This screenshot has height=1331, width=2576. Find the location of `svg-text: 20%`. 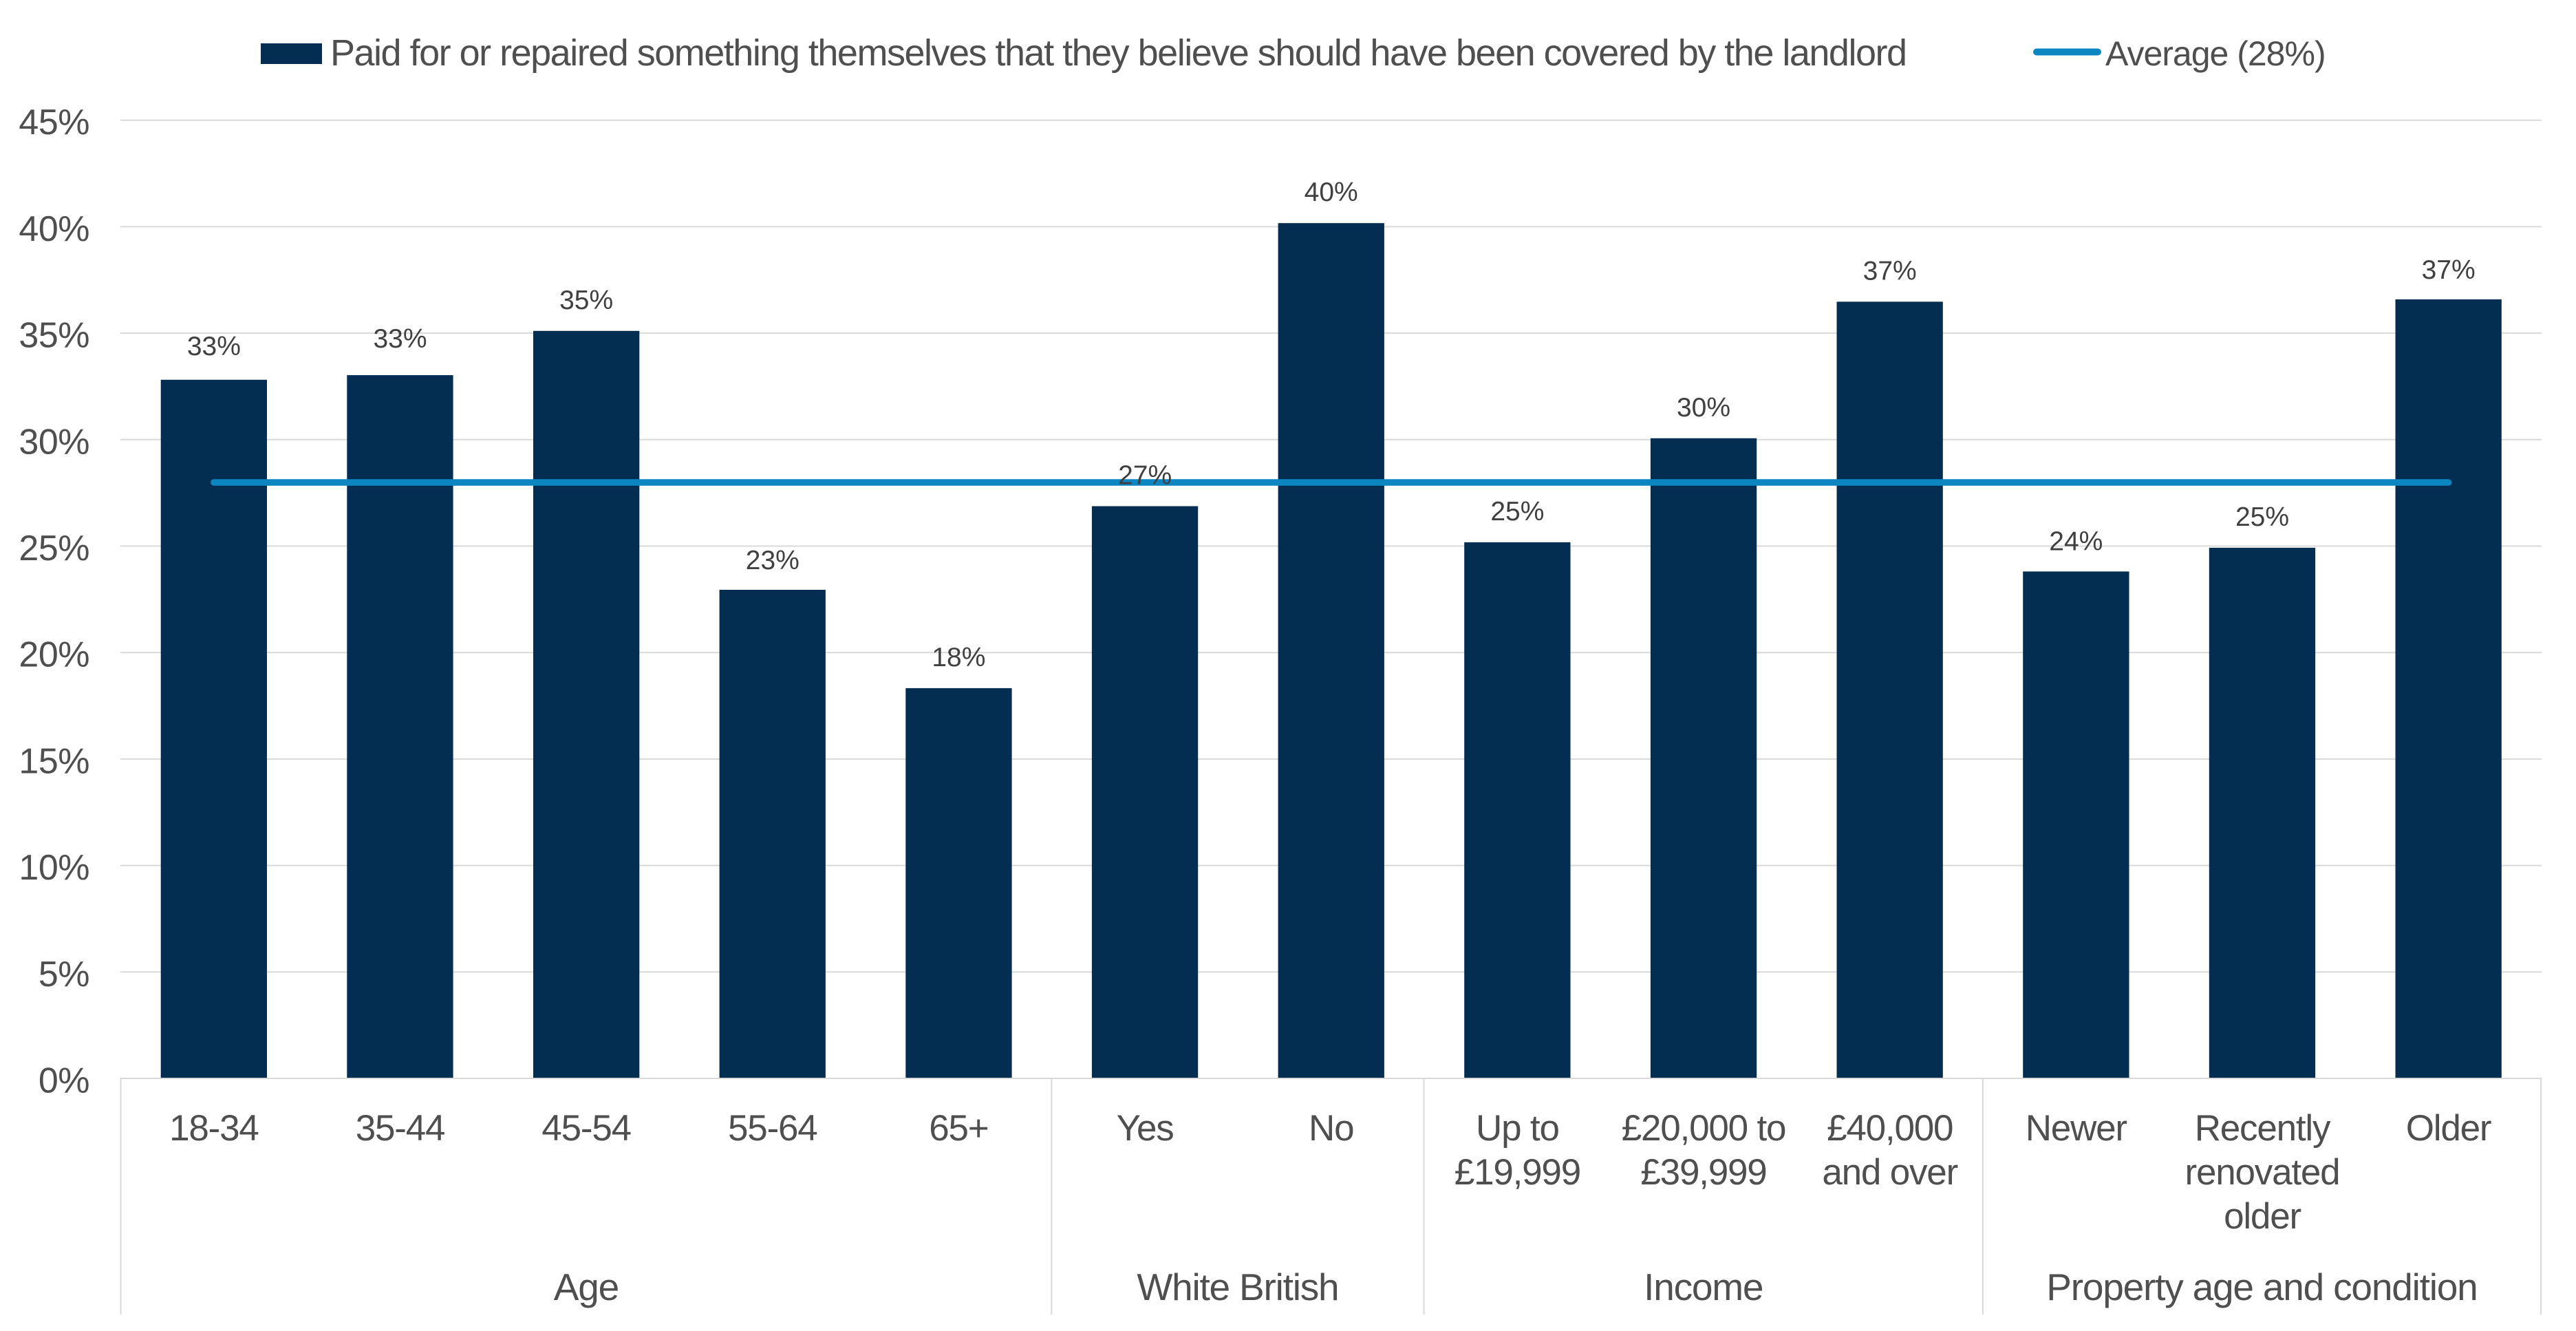

svg-text: 20% is located at coordinates (54, 655).